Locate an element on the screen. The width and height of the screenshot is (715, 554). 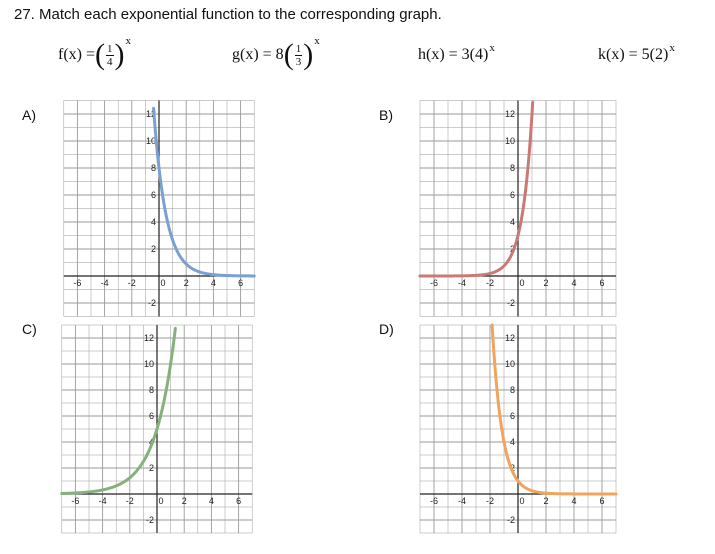
function-f-lhs: f(x) = is located at coordinates (77, 54).